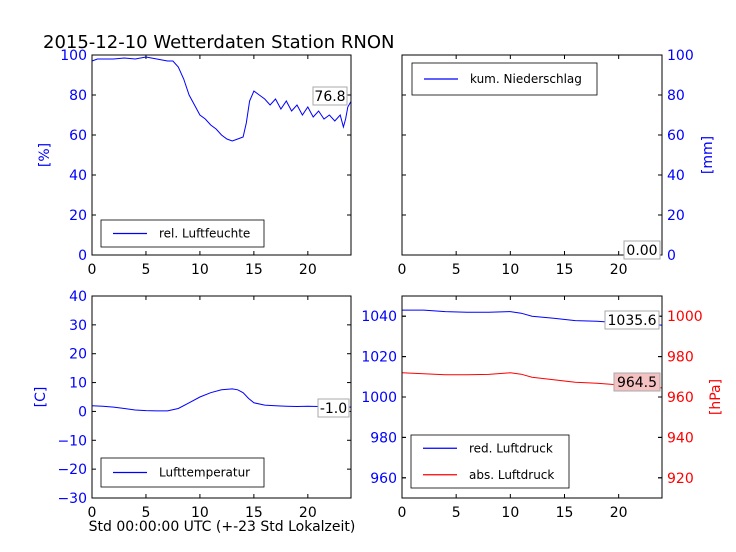  I want to click on pressure-red-last-value: 1035.6, so click(632, 321).